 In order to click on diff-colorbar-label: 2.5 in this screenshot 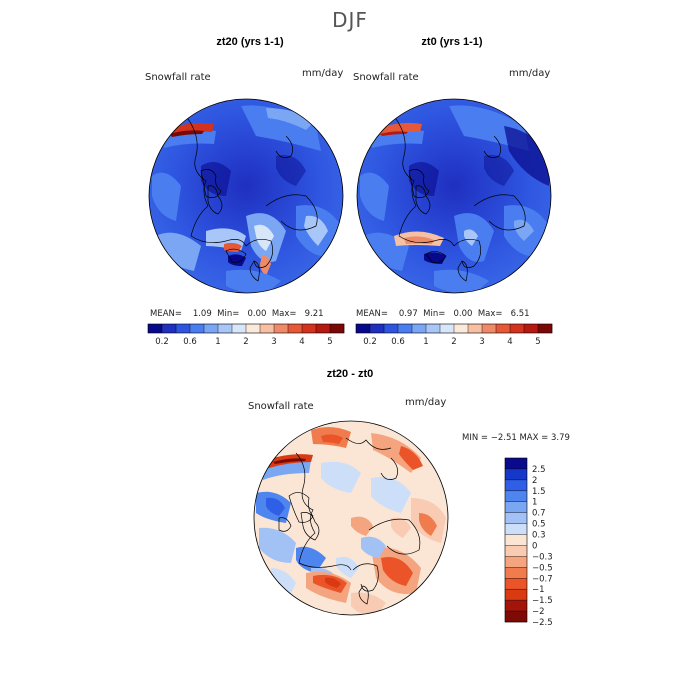, I will do `click(539, 470)`.